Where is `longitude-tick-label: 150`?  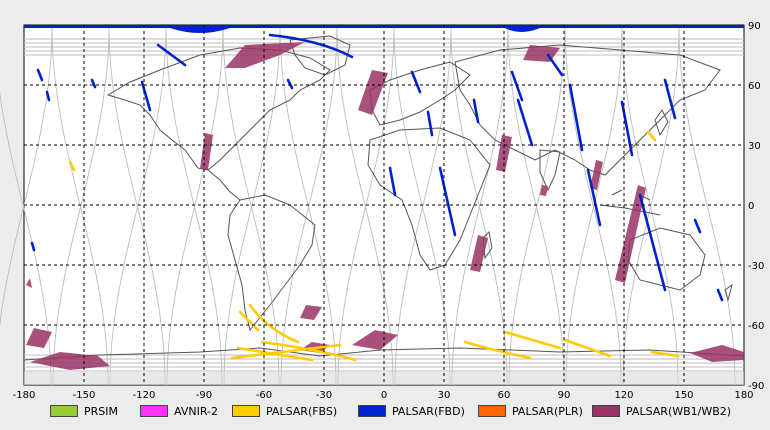
longitude-tick-label: 150 is located at coordinates (683, 395).